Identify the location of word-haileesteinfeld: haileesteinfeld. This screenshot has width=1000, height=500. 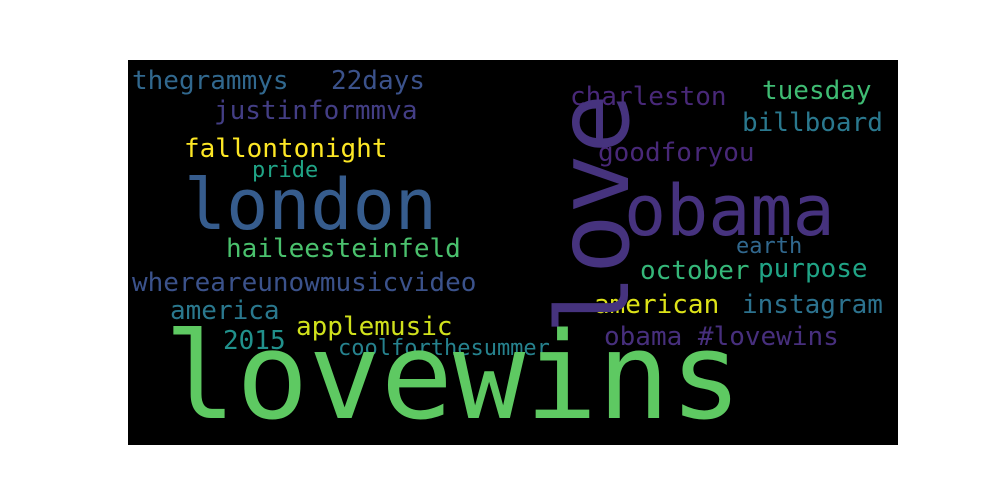
(343, 249).